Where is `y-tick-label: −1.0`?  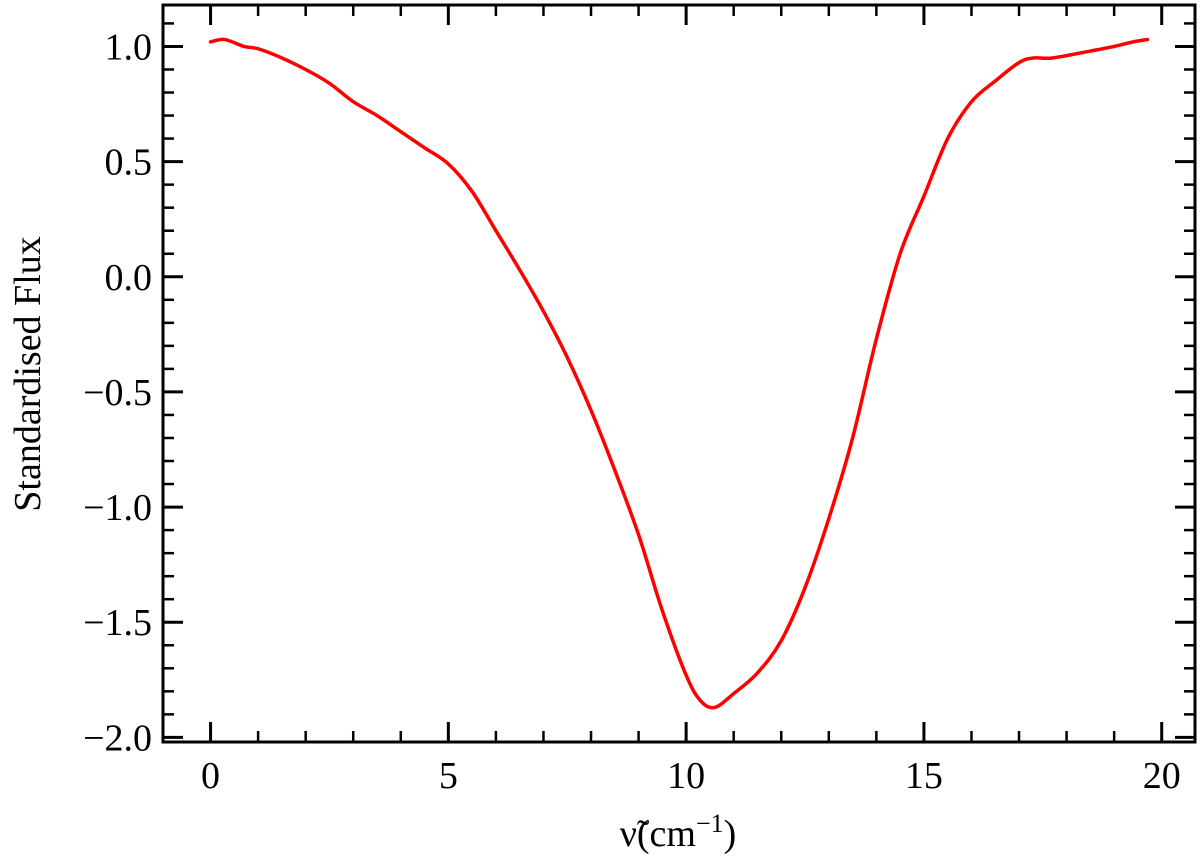
y-tick-label: −1.0 is located at coordinates (117, 508).